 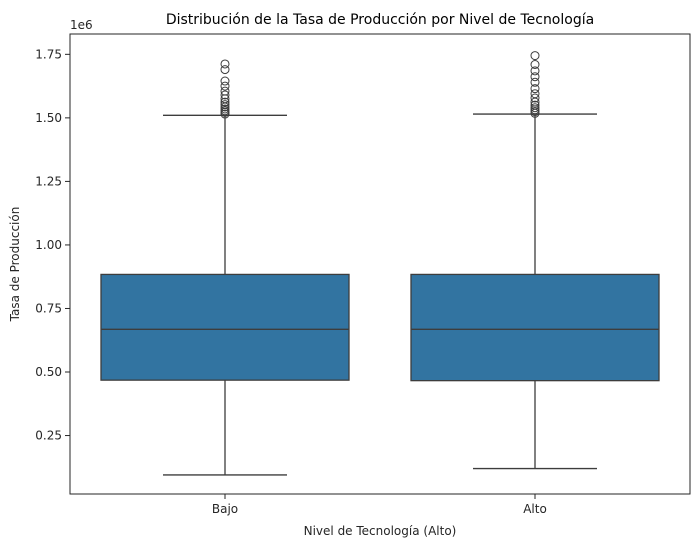 I want to click on y-tick-label: 0.50, so click(x=48, y=372).